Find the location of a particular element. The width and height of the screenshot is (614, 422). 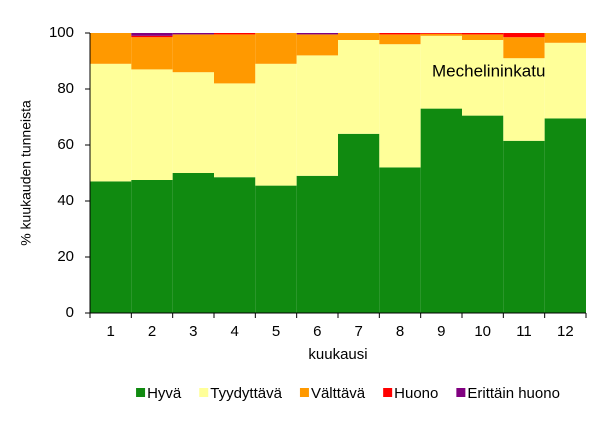

legend-label: Erittäin huono is located at coordinates (513, 393).